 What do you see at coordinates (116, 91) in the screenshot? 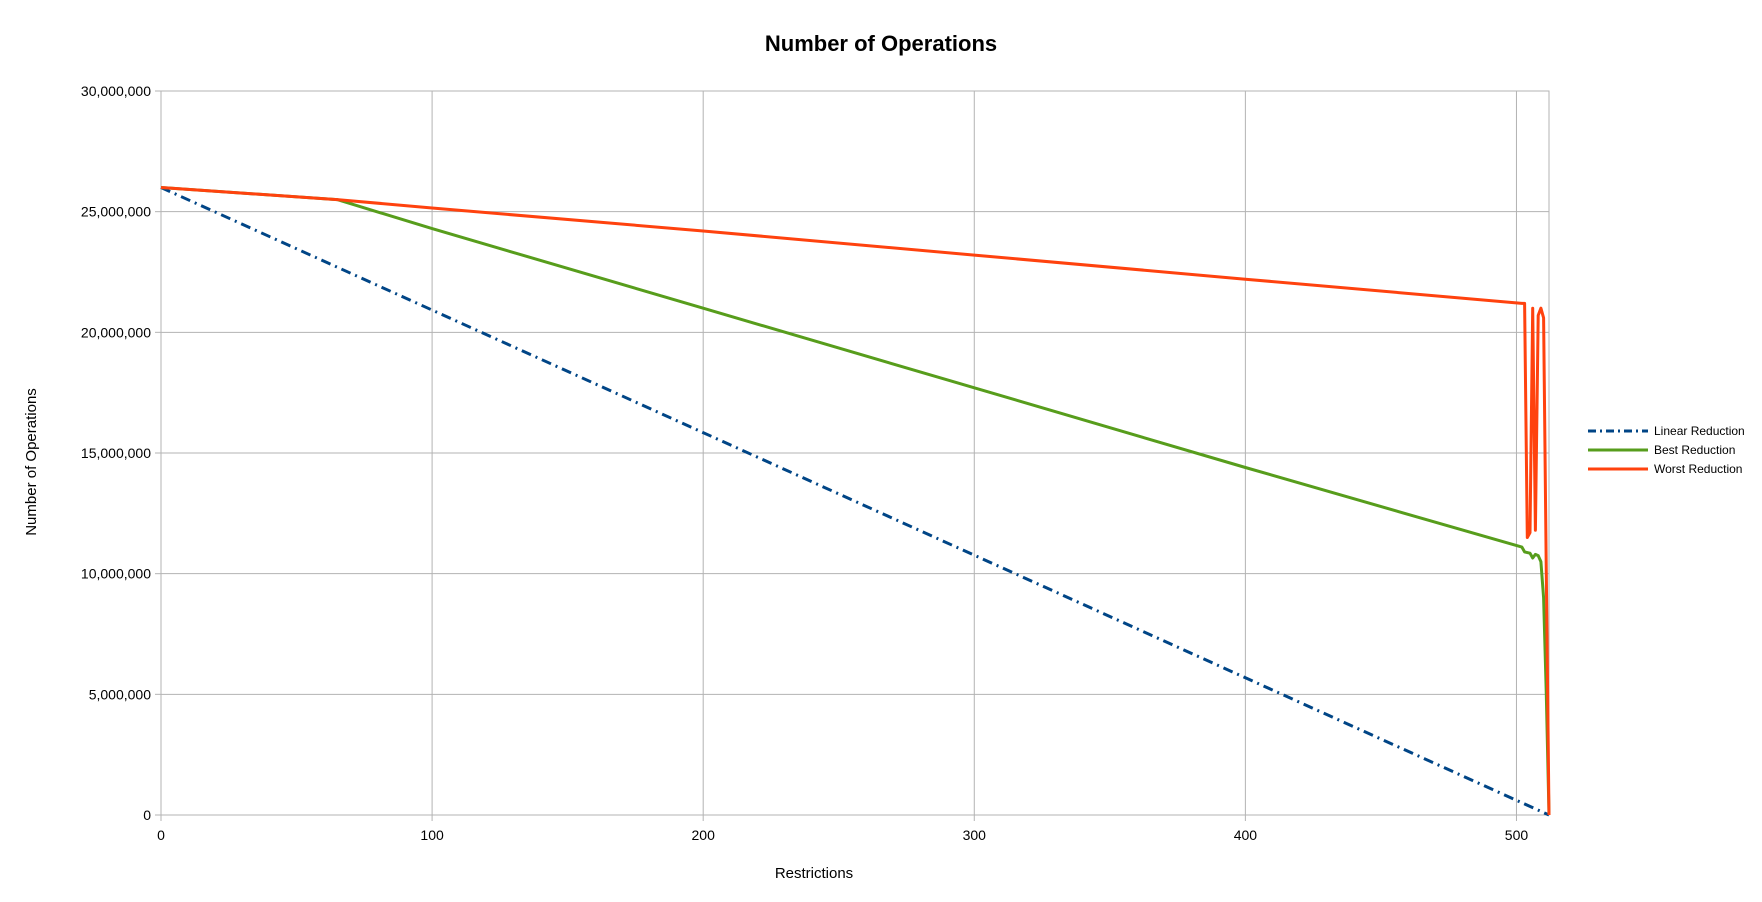
I see `y-tick-label: 30,000,000` at bounding box center [116, 91].